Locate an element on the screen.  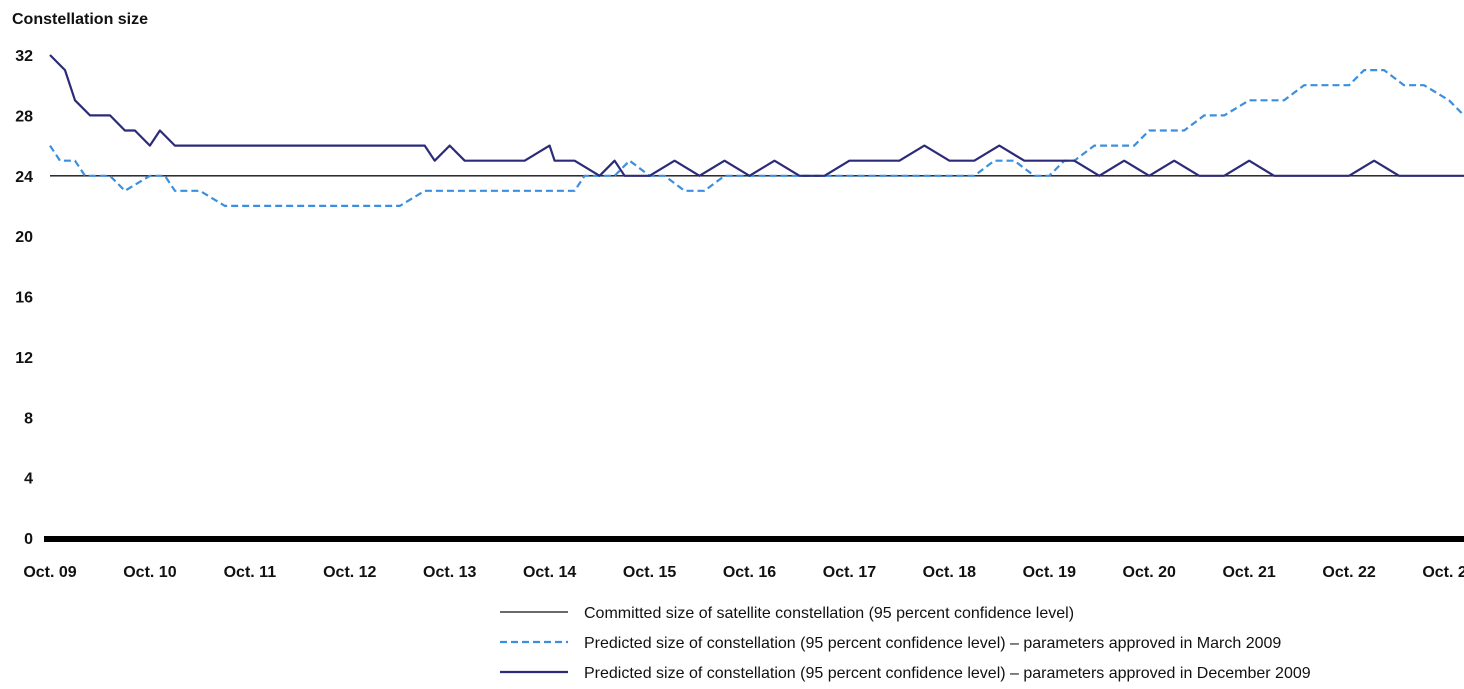
y-tick-label: 16 is located at coordinates (24, 298).